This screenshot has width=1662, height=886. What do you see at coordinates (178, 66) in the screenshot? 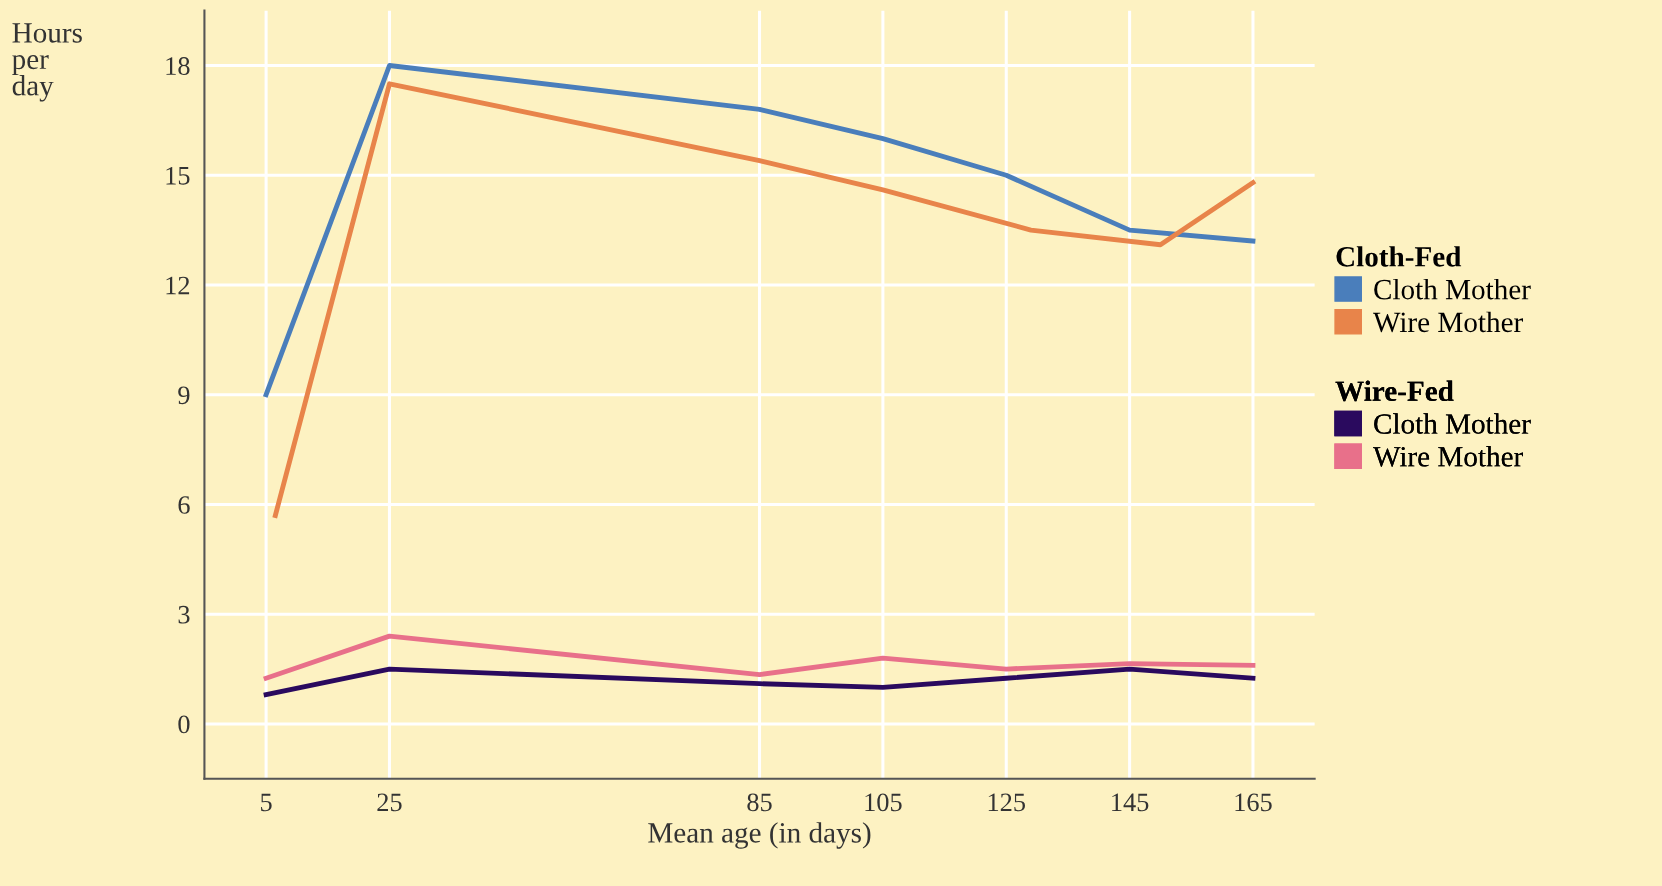
I see `y-tick-label: 18` at bounding box center [178, 66].